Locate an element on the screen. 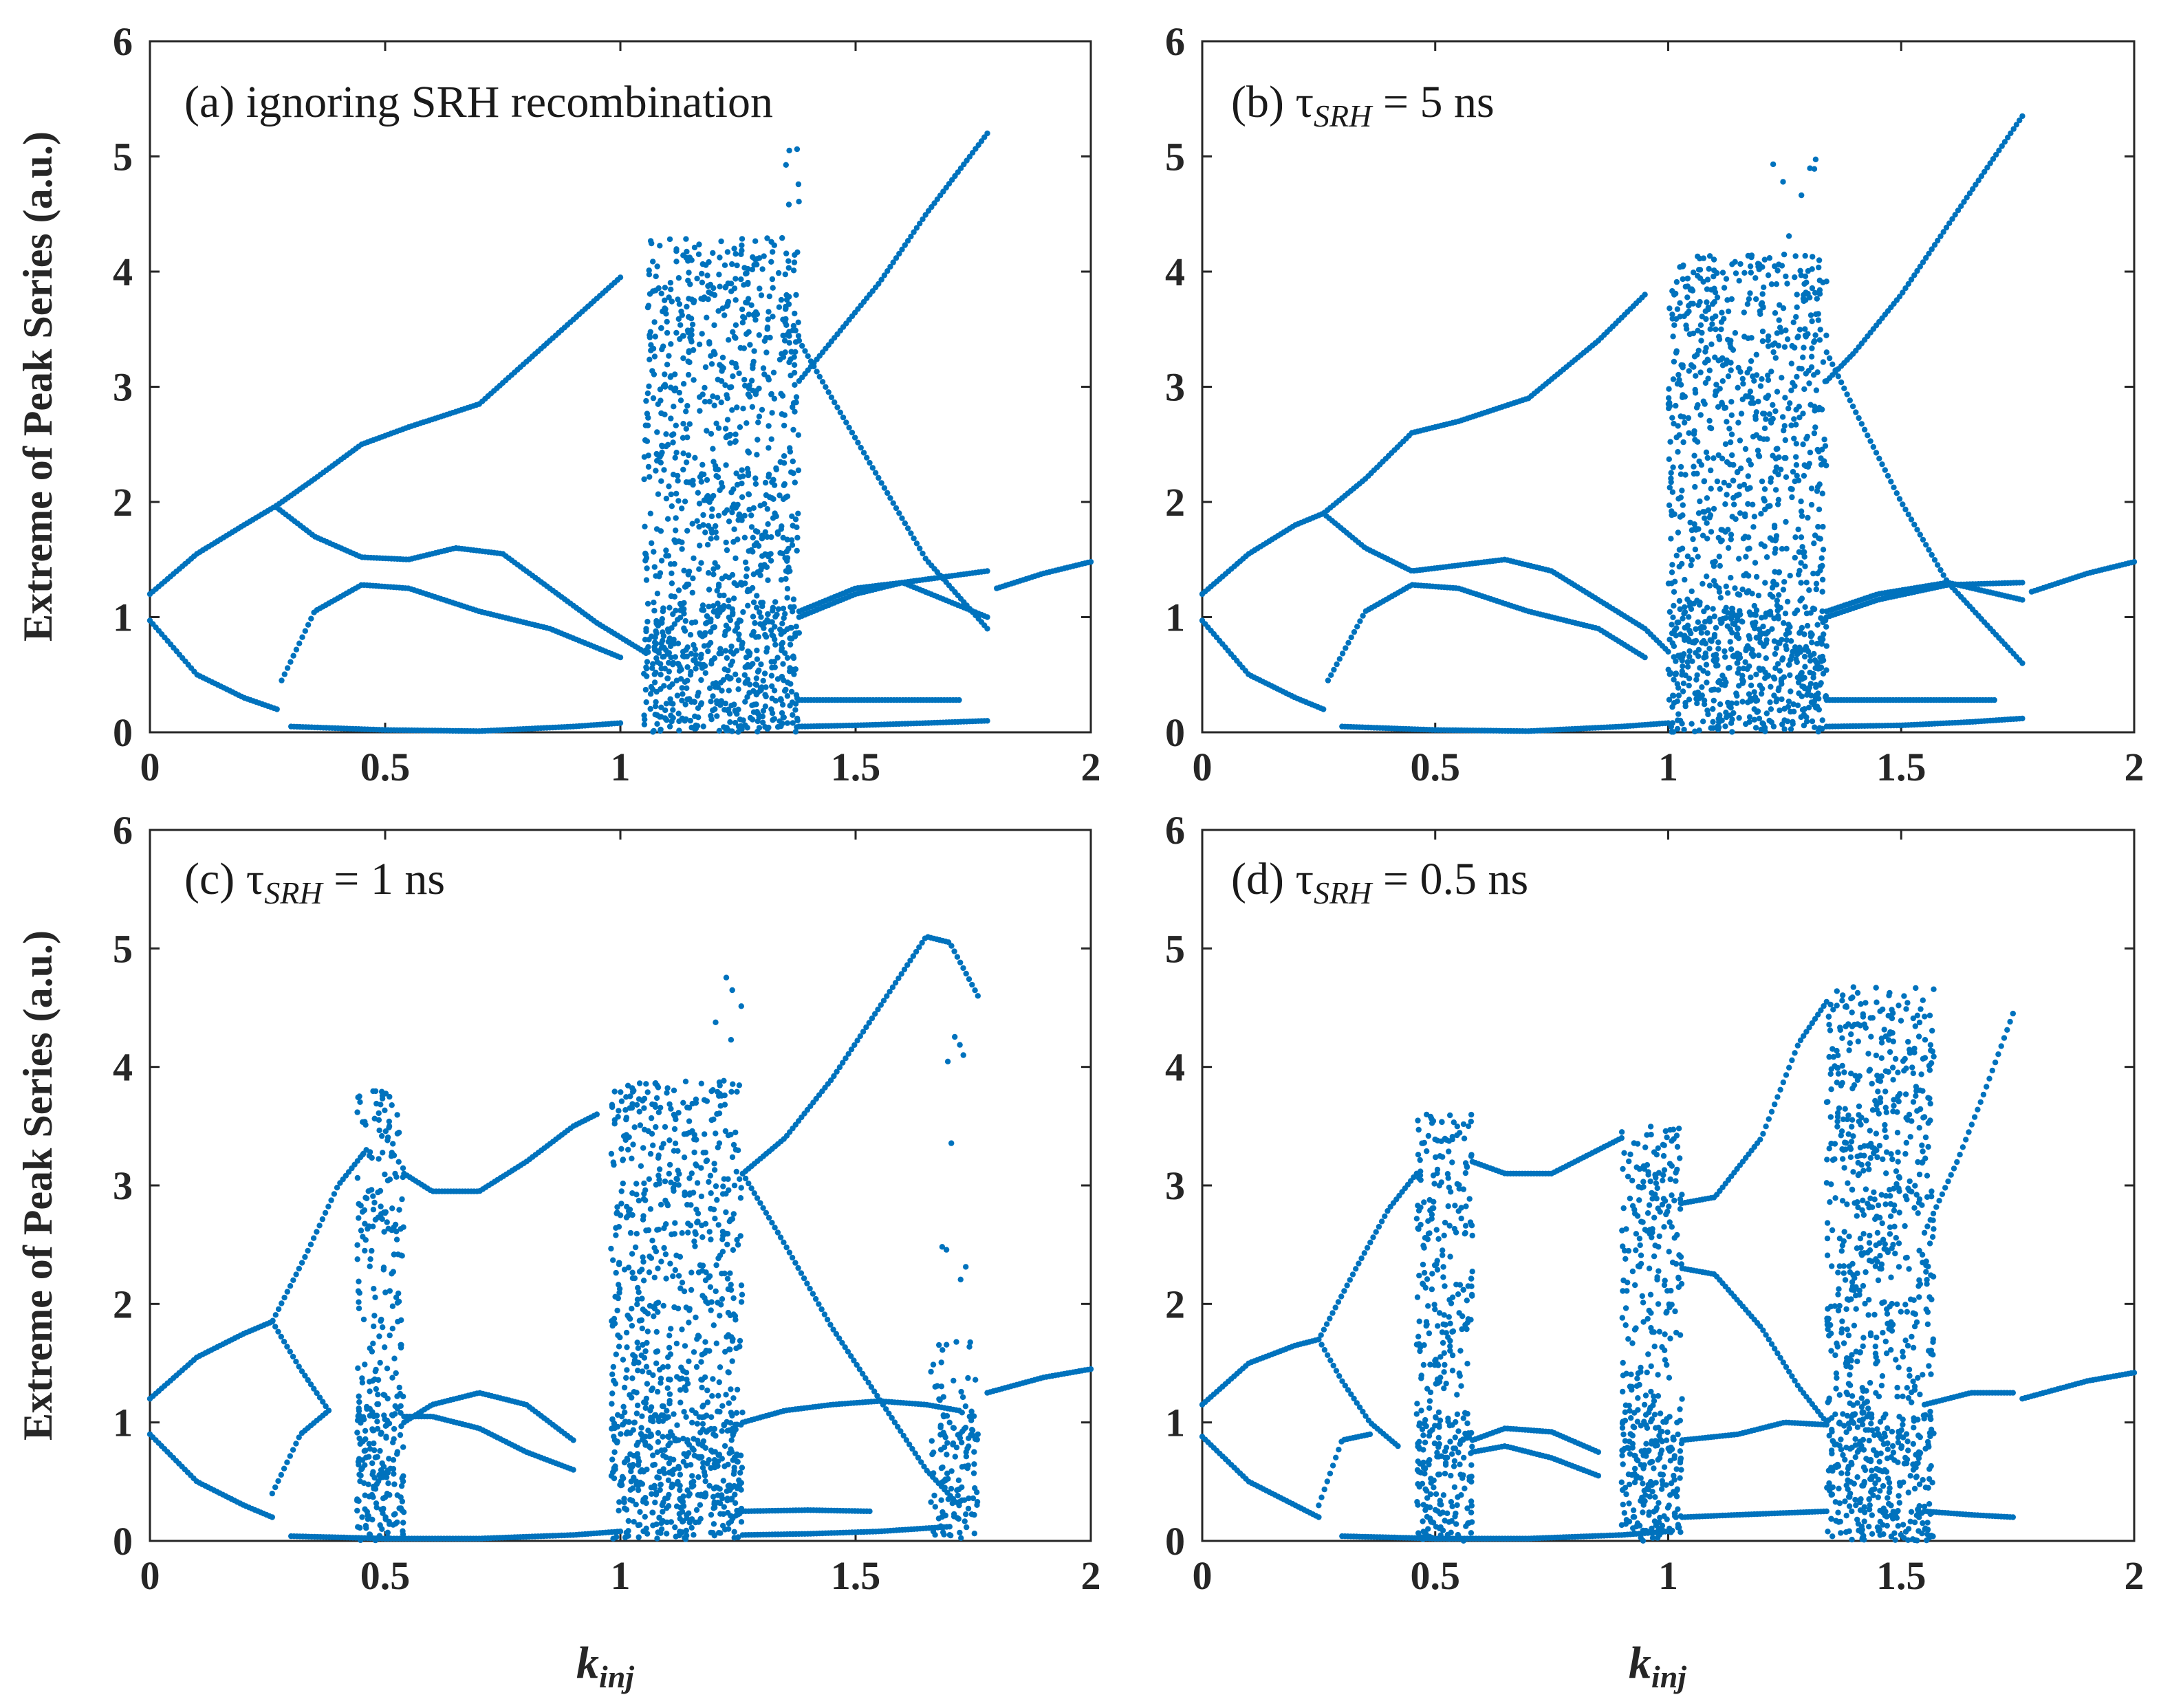 Image resolution: width=2161 pixels, height=1708 pixels. panel-b-ytick-label: 6 is located at coordinates (1175, 41).